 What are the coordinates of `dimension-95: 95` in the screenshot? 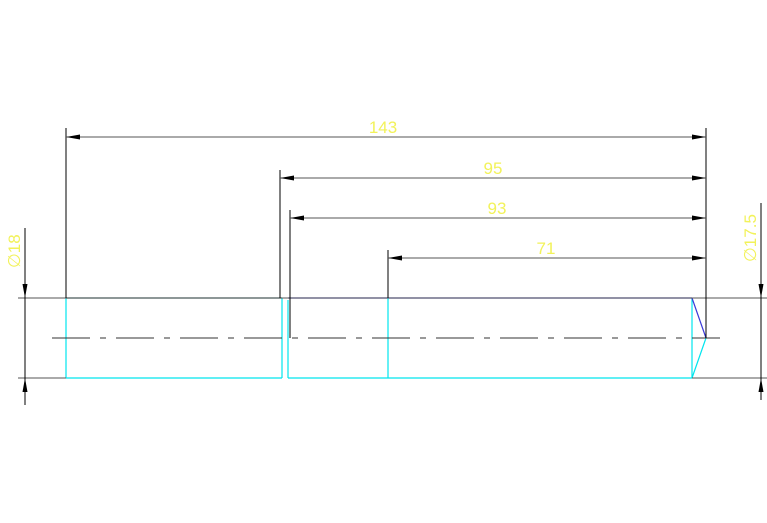 It's located at (493, 170).